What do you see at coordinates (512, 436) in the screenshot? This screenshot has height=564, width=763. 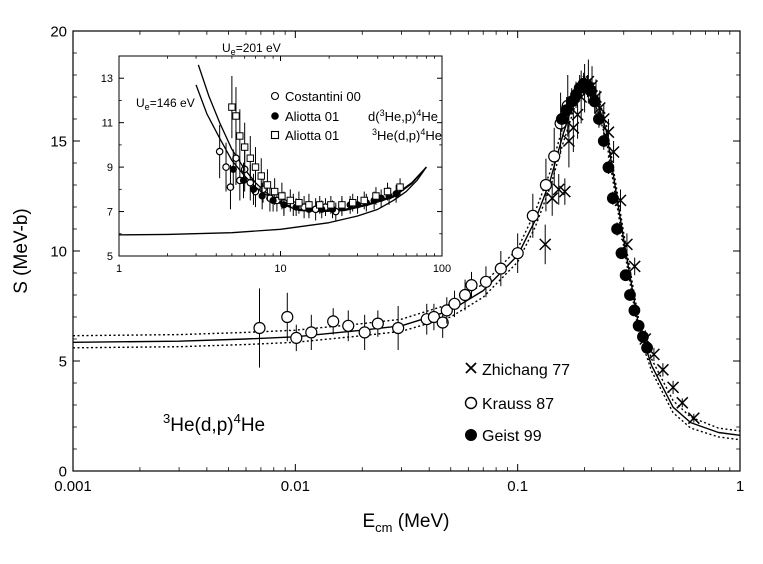 I see `legend-geist-label: Geist 99` at bounding box center [512, 436].